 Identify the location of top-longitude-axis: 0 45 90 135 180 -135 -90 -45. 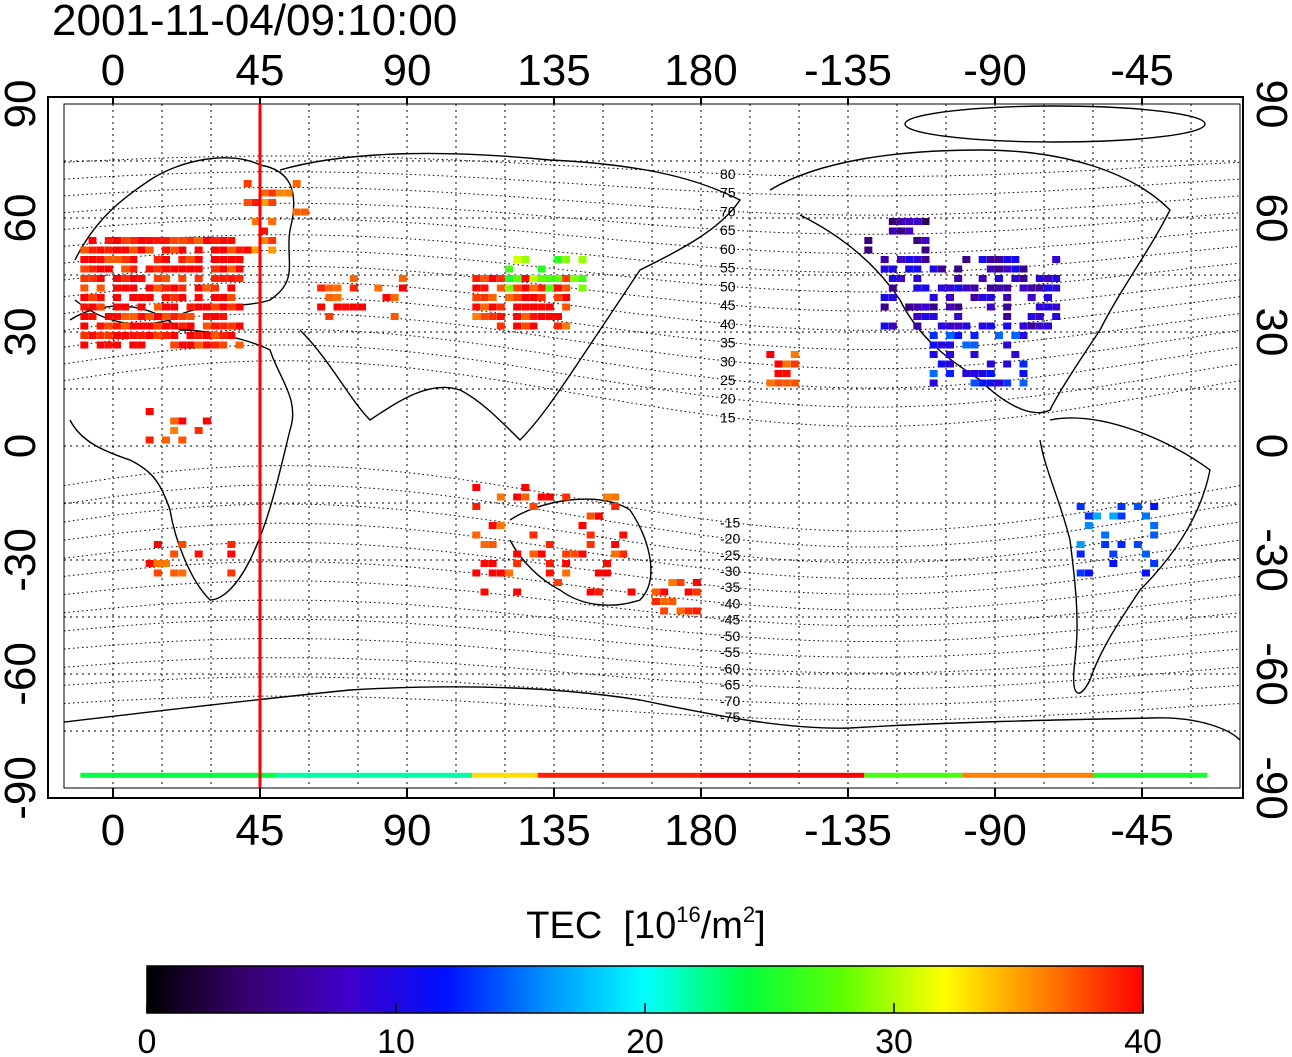
(637, 75).